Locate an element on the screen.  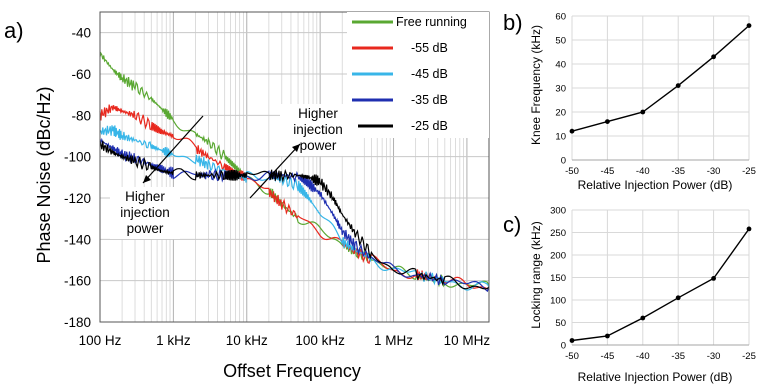
y-tick-label: 60 is located at coordinates (560, 17).